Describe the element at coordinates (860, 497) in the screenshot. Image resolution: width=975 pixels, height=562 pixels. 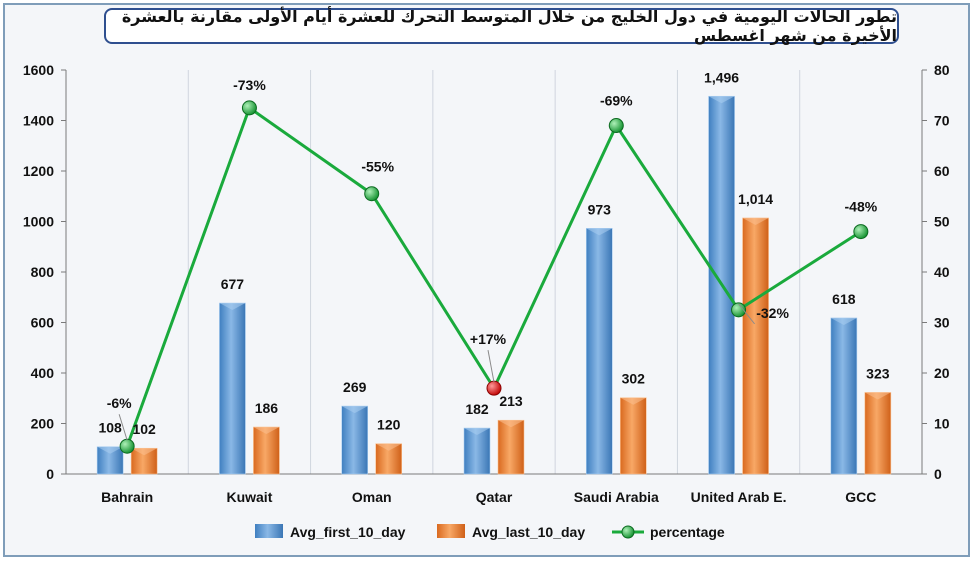
I see `category-label: GCC` at that location.